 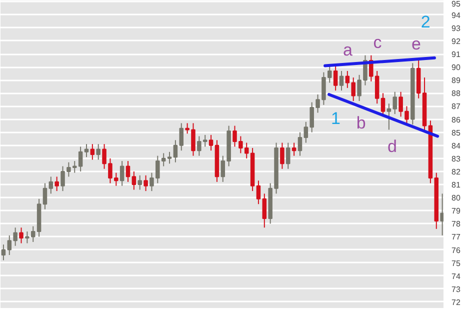 I want to click on y-tick-label: 93, so click(x=456, y=28).